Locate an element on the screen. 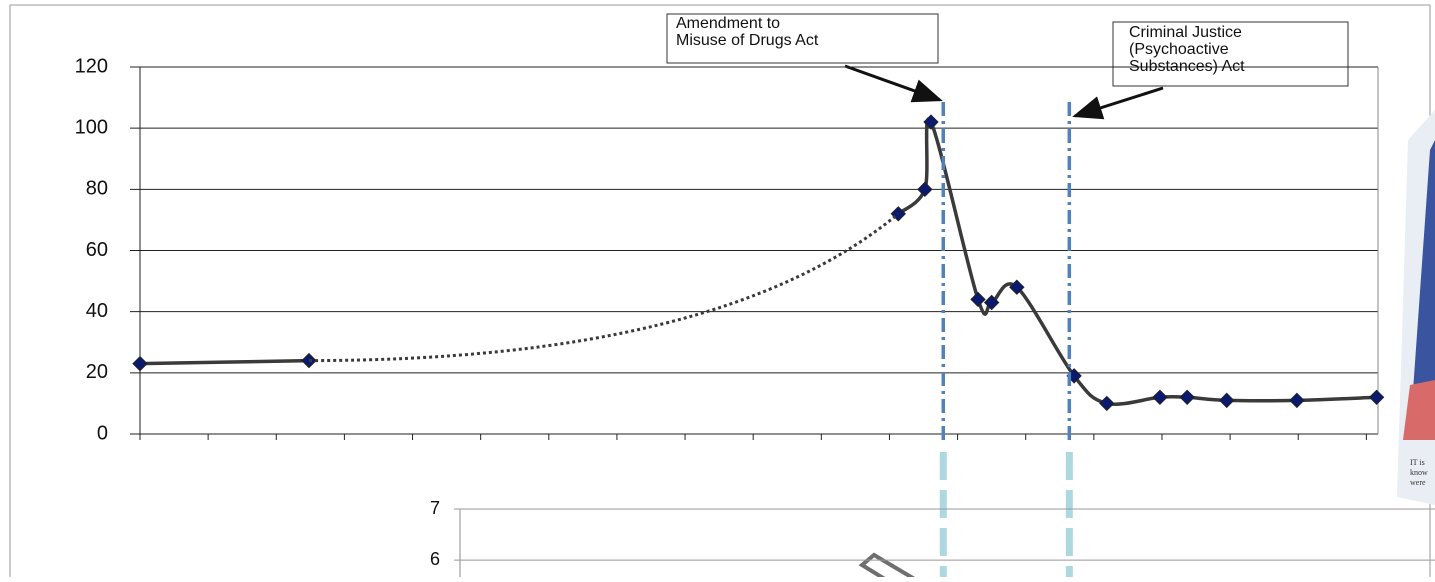 This screenshot has width=1435, height=582. clipping is located at coordinates (1416, 307).